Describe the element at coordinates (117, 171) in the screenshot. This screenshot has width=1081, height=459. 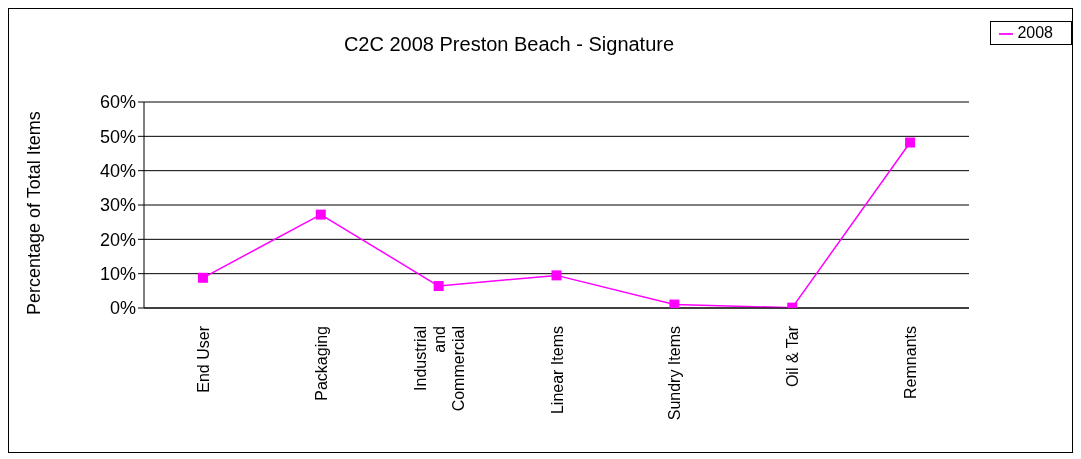
I see `y-tick-label: 40%` at that location.